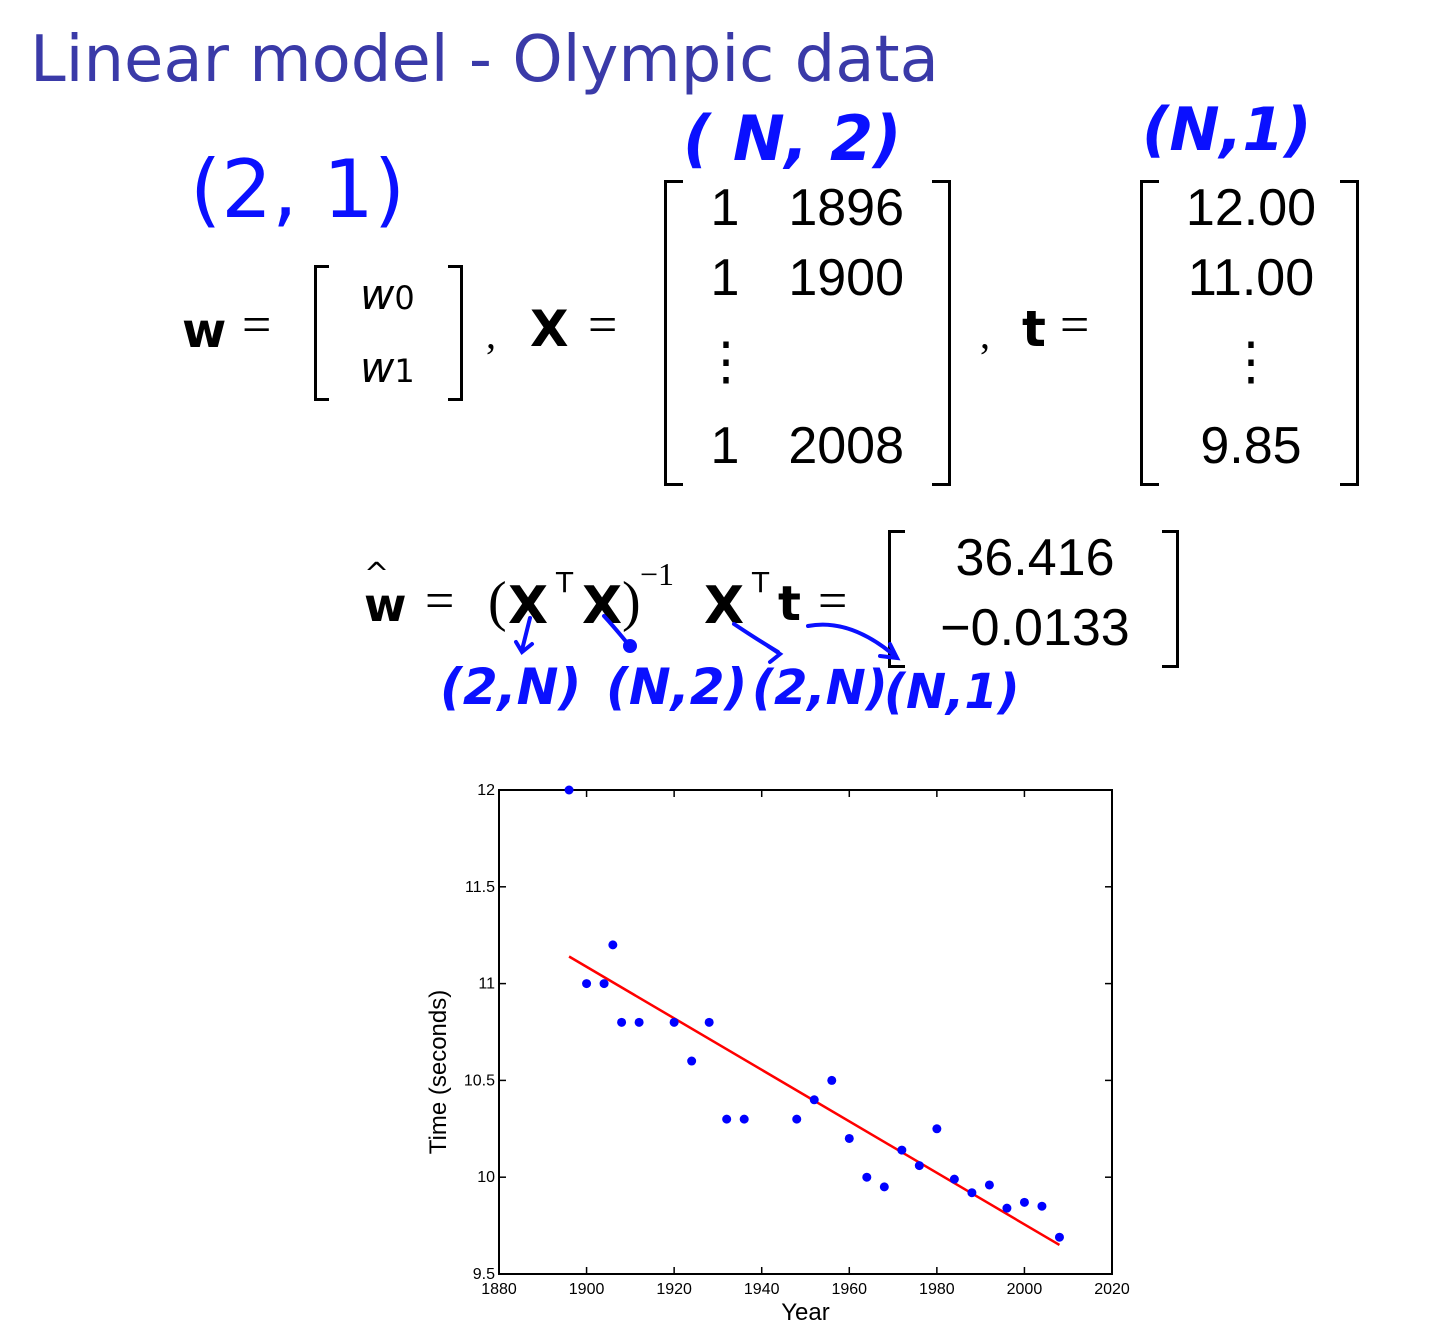  What do you see at coordinates (587, 1289) in the screenshot?
I see `x-tick-label: 1900` at bounding box center [587, 1289].